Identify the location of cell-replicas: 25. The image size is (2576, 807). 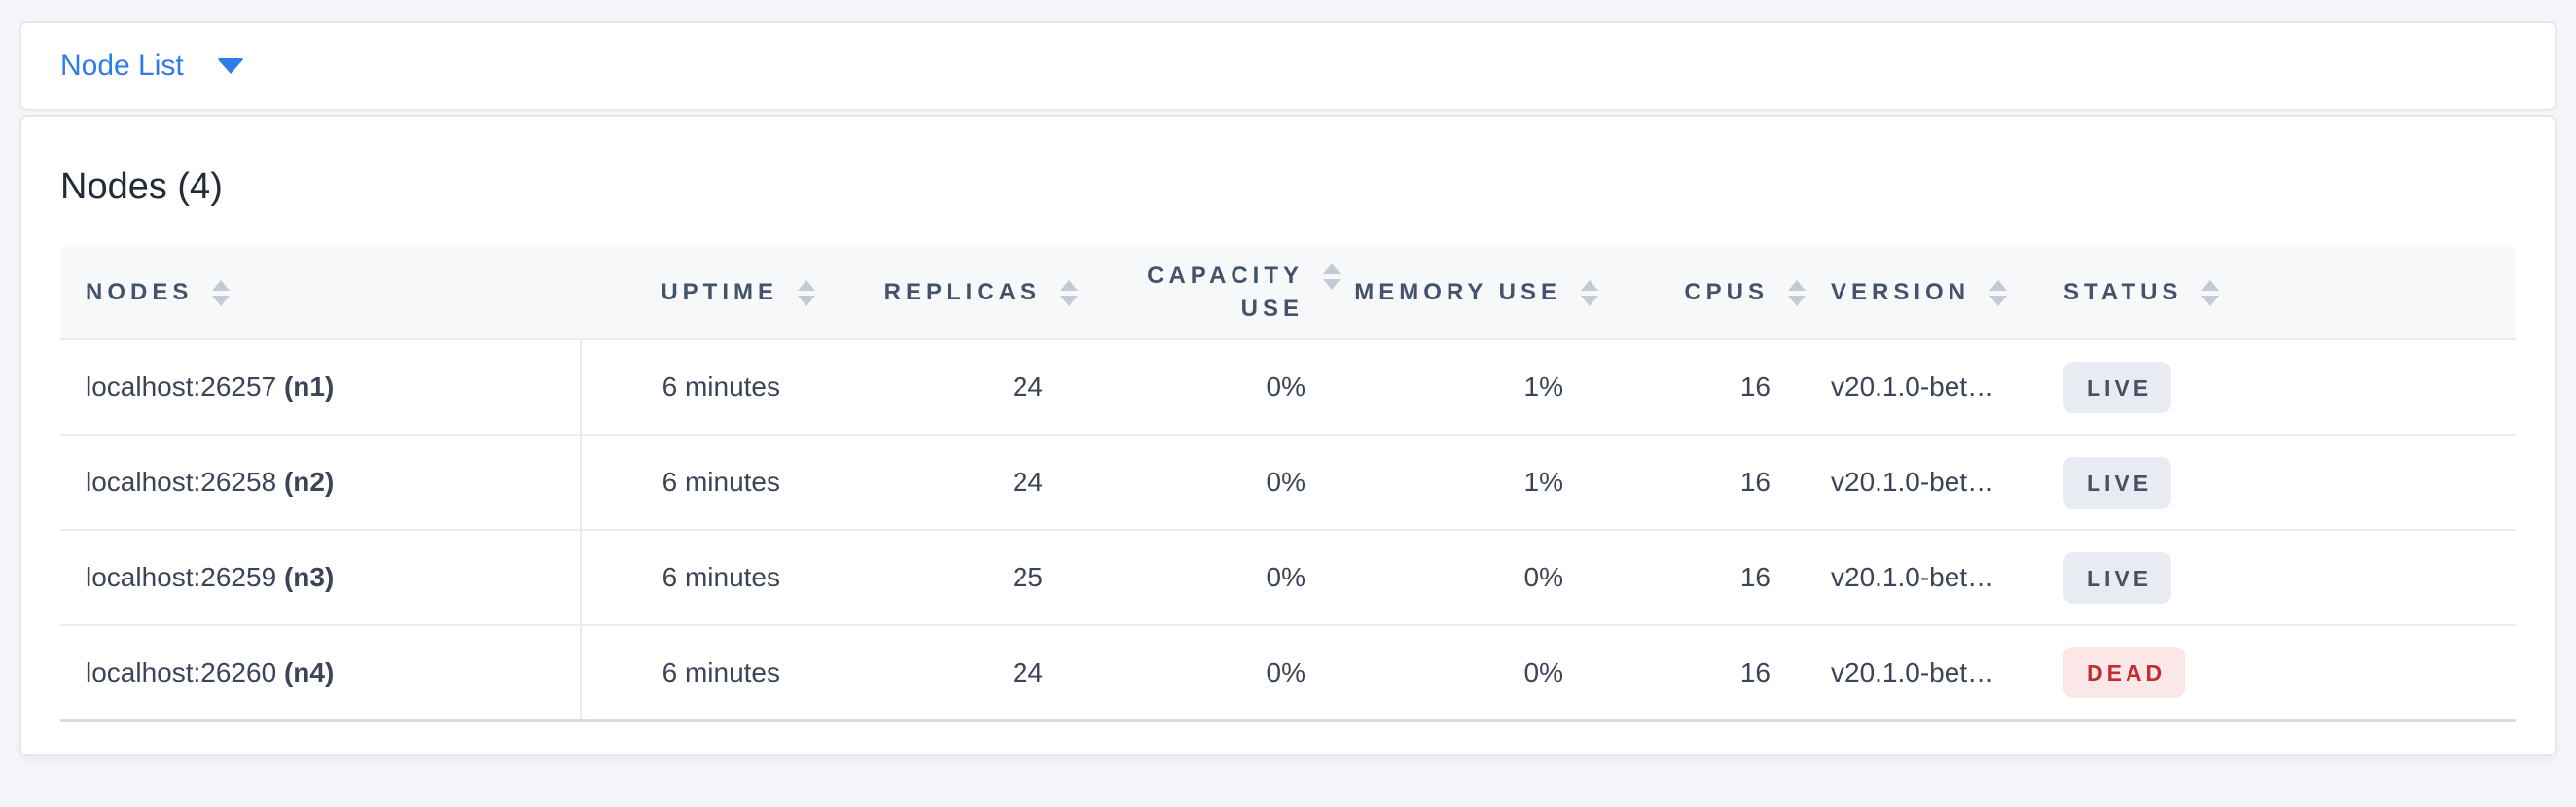
(946, 578).